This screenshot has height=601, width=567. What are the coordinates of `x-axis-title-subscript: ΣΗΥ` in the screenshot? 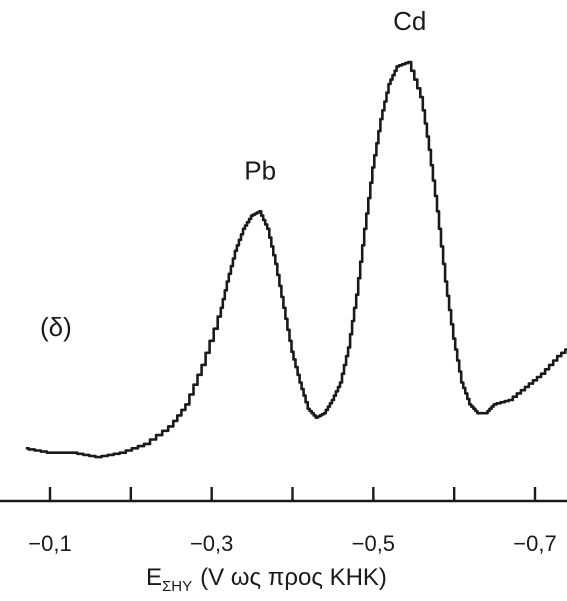 It's located at (177, 586).